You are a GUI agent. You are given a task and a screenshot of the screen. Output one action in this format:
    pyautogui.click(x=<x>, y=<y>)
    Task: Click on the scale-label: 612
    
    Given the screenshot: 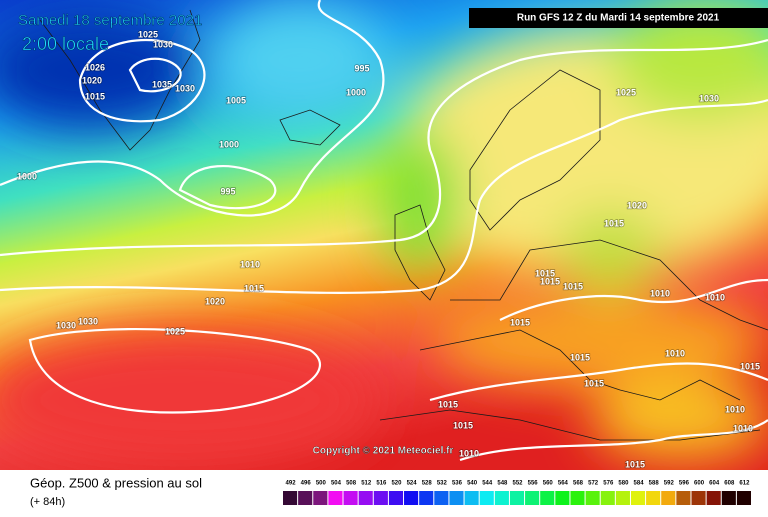 What is the action you would take?
    pyautogui.click(x=744, y=484)
    